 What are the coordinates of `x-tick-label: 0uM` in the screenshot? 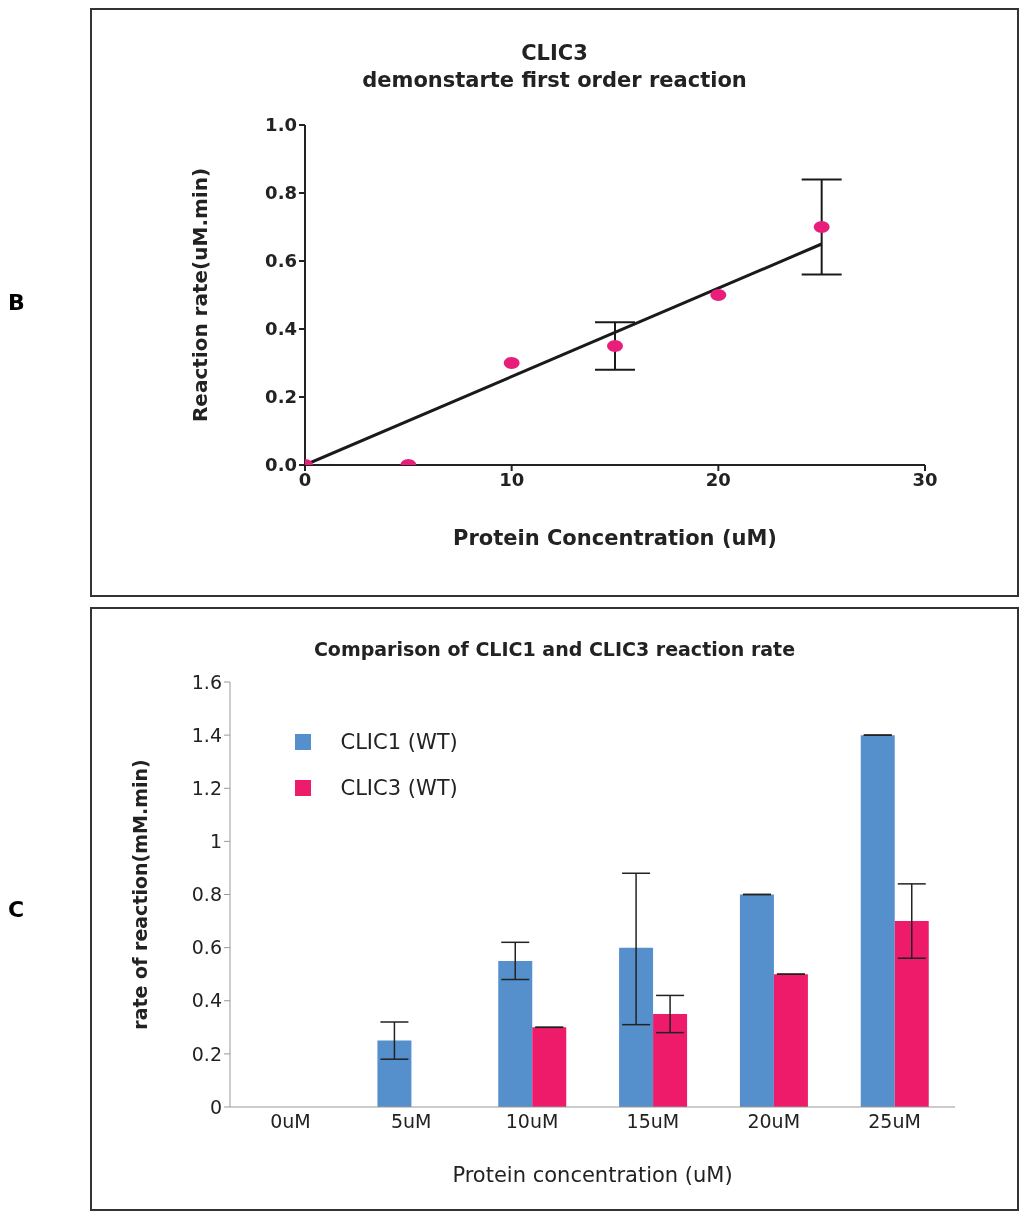 It's located at (290, 1121).